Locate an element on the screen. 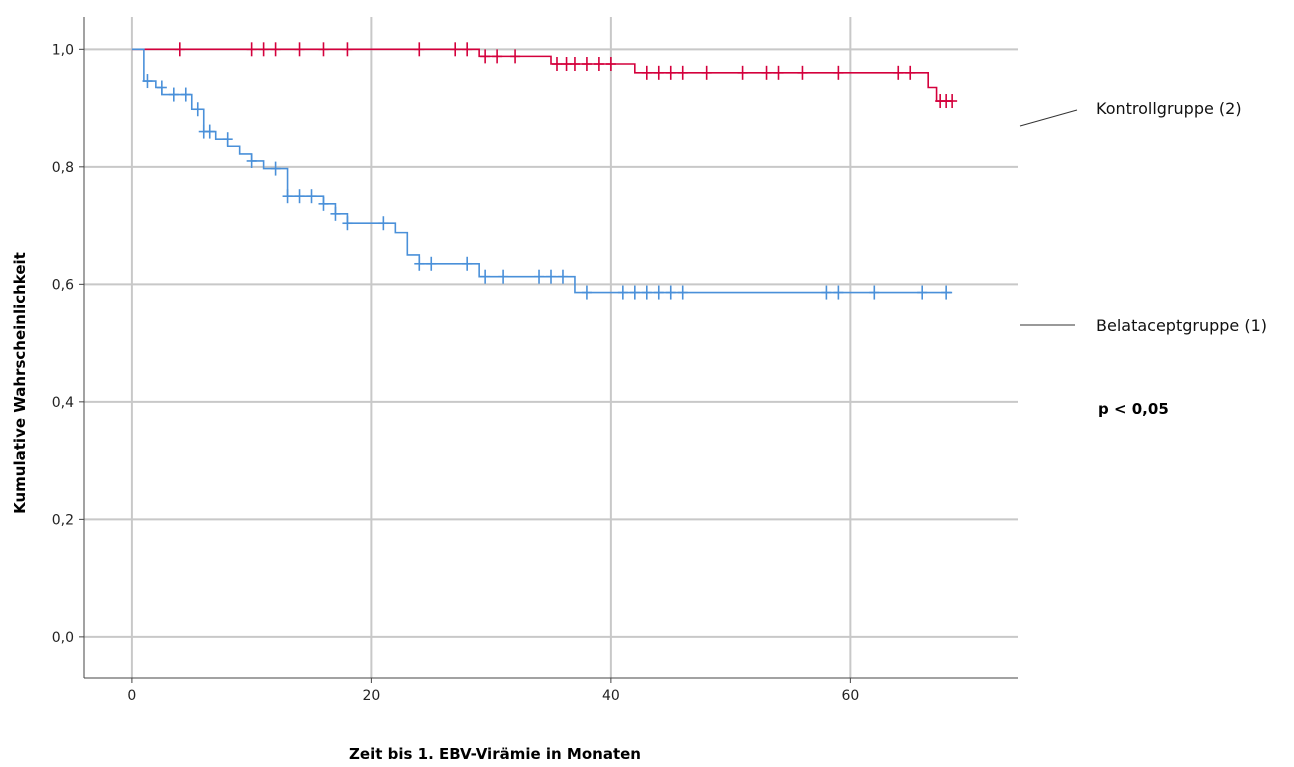 The height and width of the screenshot is (767, 1294). legend-label-kontrollgruppe: Kontrollgruppe (2) is located at coordinates (1169, 108).